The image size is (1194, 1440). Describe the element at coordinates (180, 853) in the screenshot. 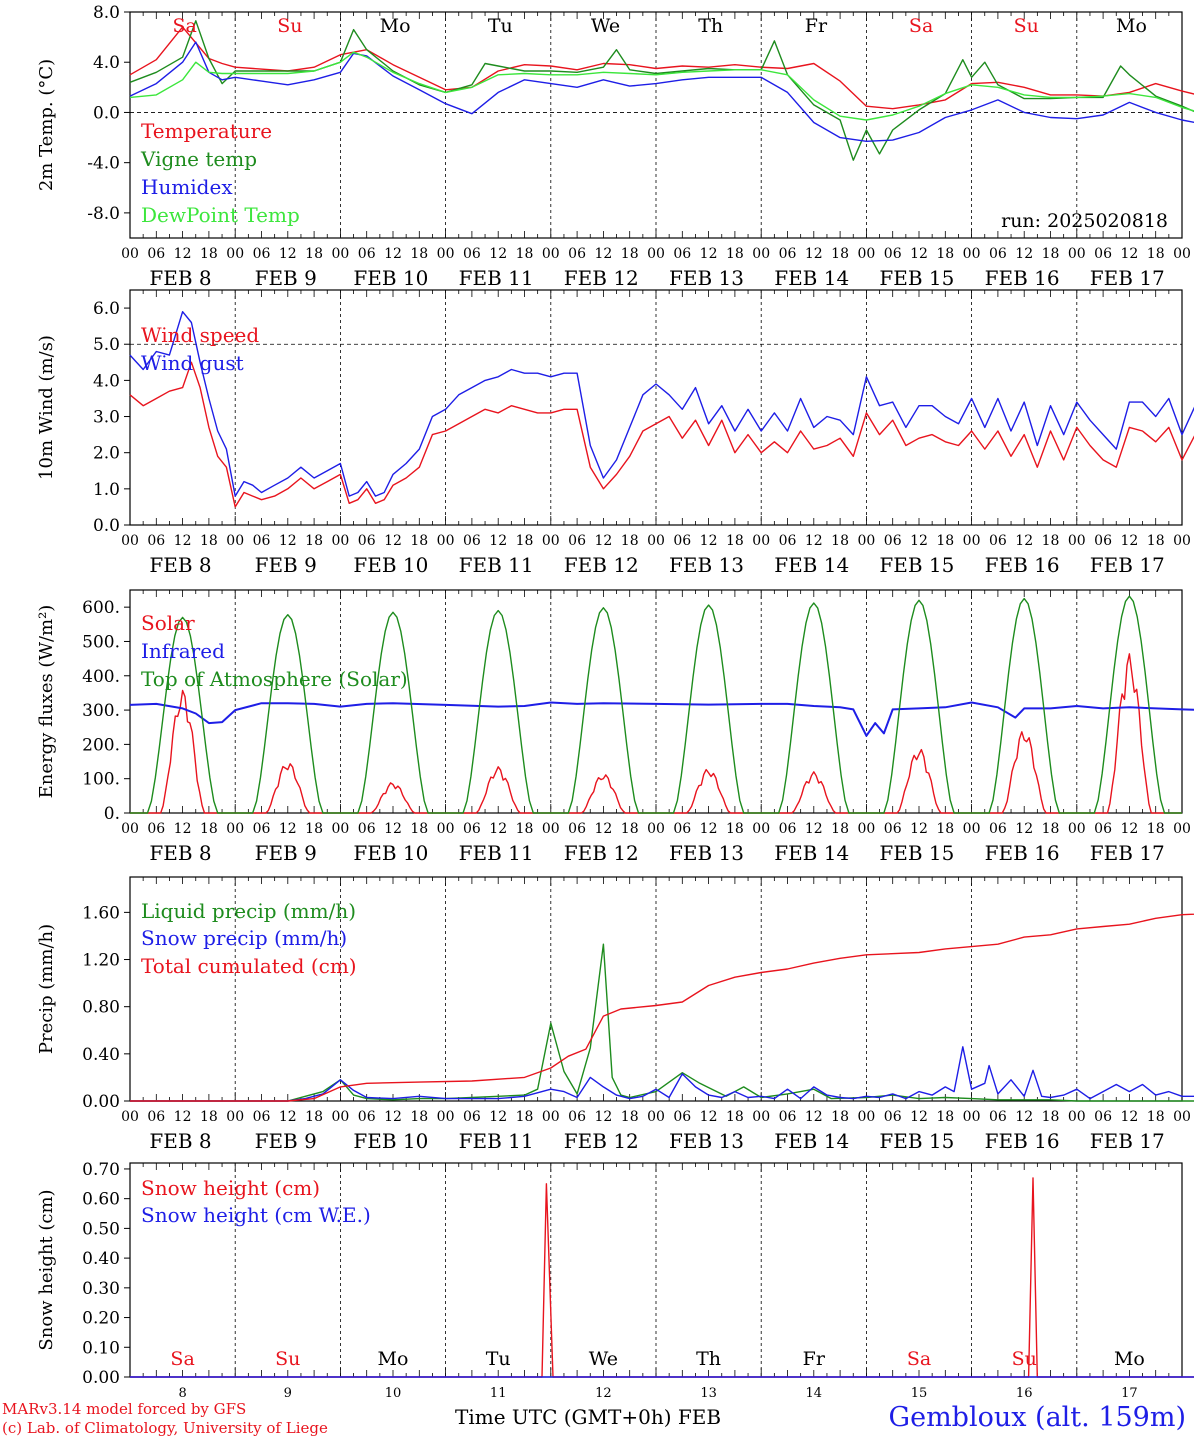

I see `date-label: FEB 8` at that location.